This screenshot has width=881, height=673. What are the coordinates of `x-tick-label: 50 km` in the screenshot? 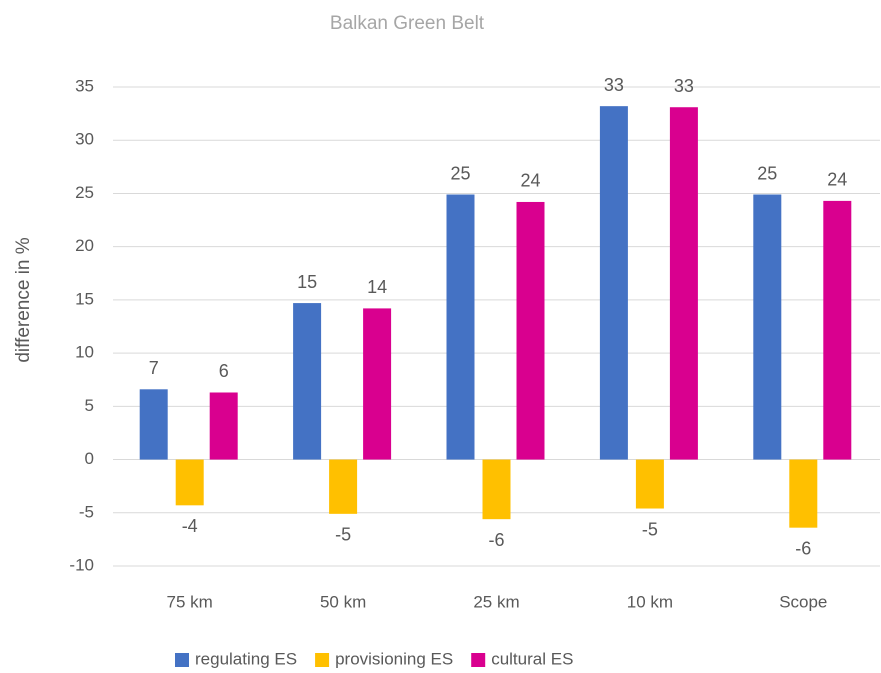 It's located at (343, 601).